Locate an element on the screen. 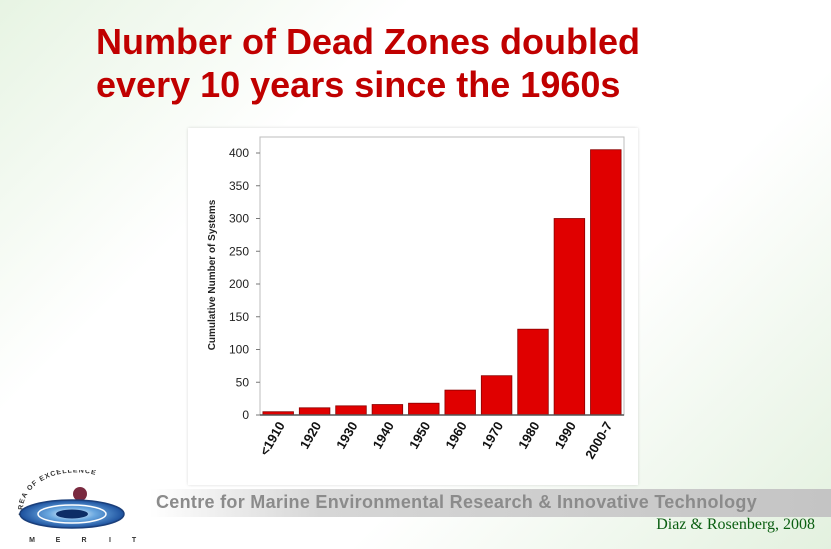 The width and height of the screenshot is (831, 549). x-tick-label: <1910 is located at coordinates (272, 438).